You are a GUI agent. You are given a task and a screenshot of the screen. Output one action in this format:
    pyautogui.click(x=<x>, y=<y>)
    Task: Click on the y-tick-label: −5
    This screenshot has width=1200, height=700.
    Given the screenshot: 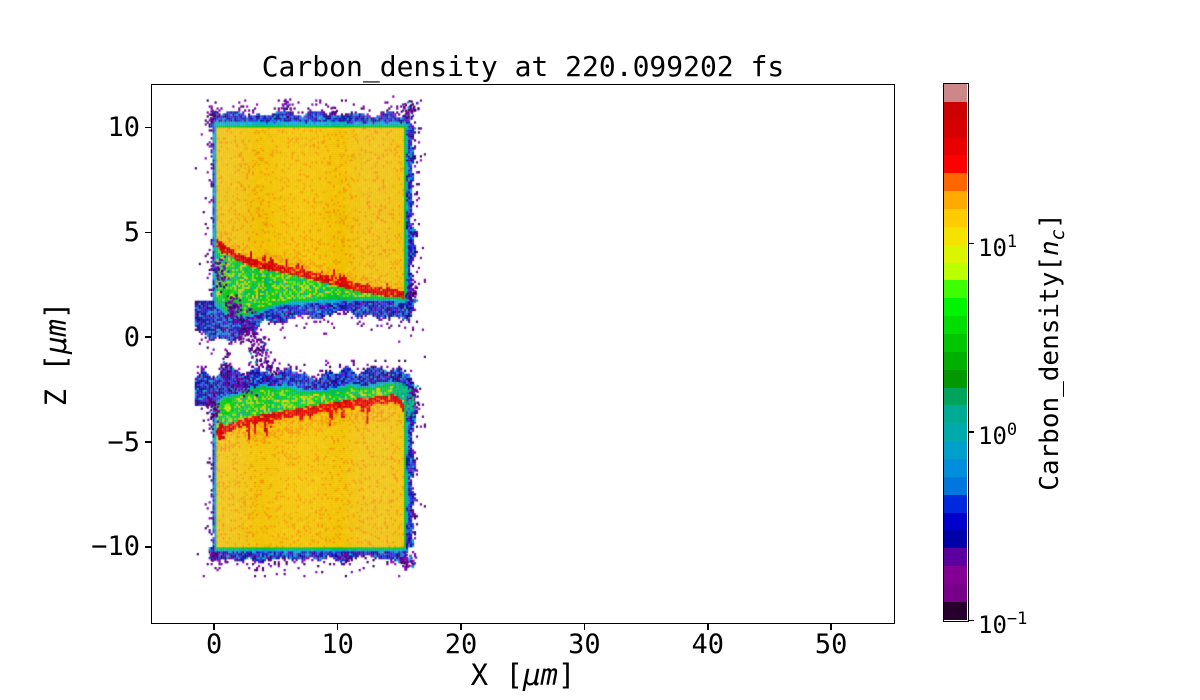 What is the action you would take?
    pyautogui.click(x=123, y=442)
    